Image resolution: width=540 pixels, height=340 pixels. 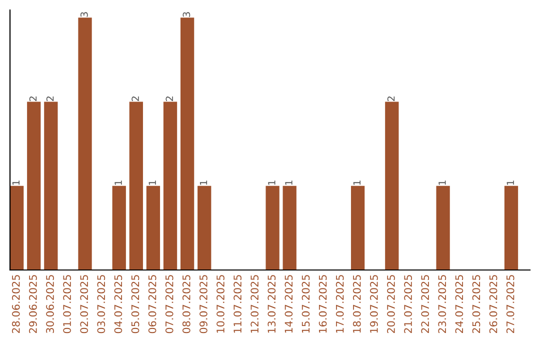 I want to click on x-tick-label: 26.07.2025, so click(x=493, y=304).